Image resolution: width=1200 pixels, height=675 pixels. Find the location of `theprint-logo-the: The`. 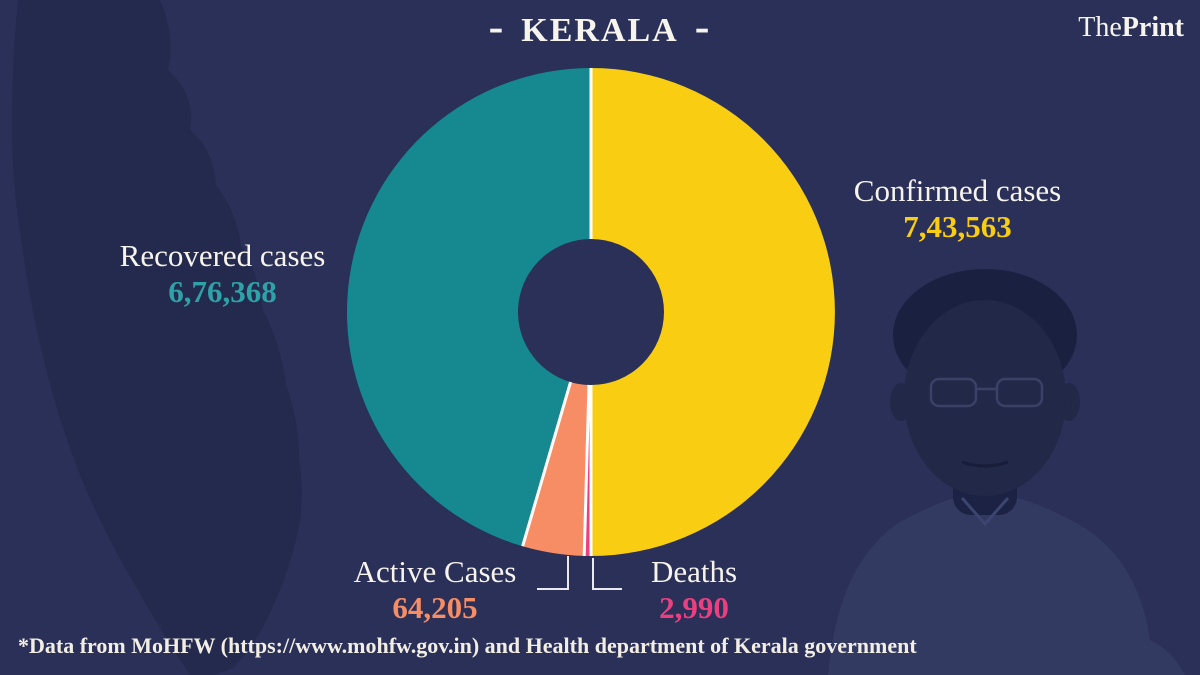

theprint-logo-the: The is located at coordinates (1100, 27).